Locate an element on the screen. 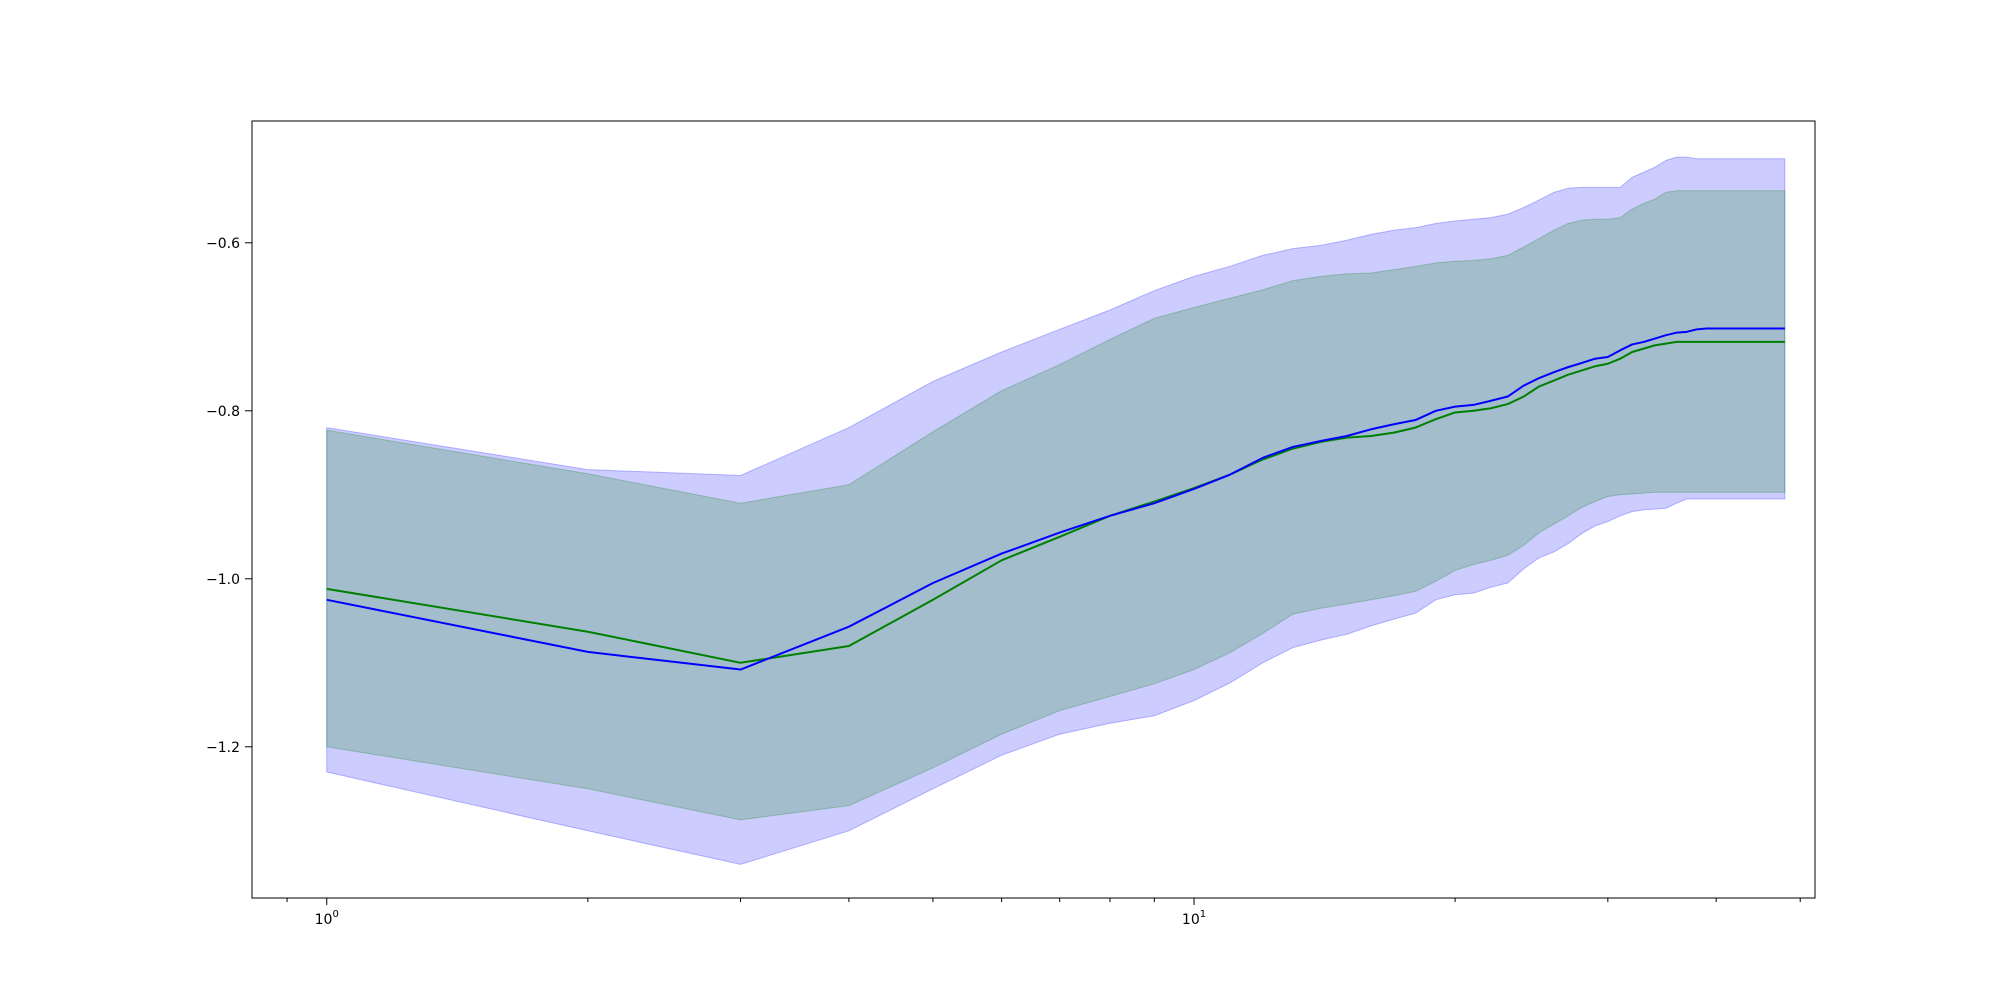 The width and height of the screenshot is (2000, 1000). y-tick-label: −1.2 is located at coordinates (223, 748).